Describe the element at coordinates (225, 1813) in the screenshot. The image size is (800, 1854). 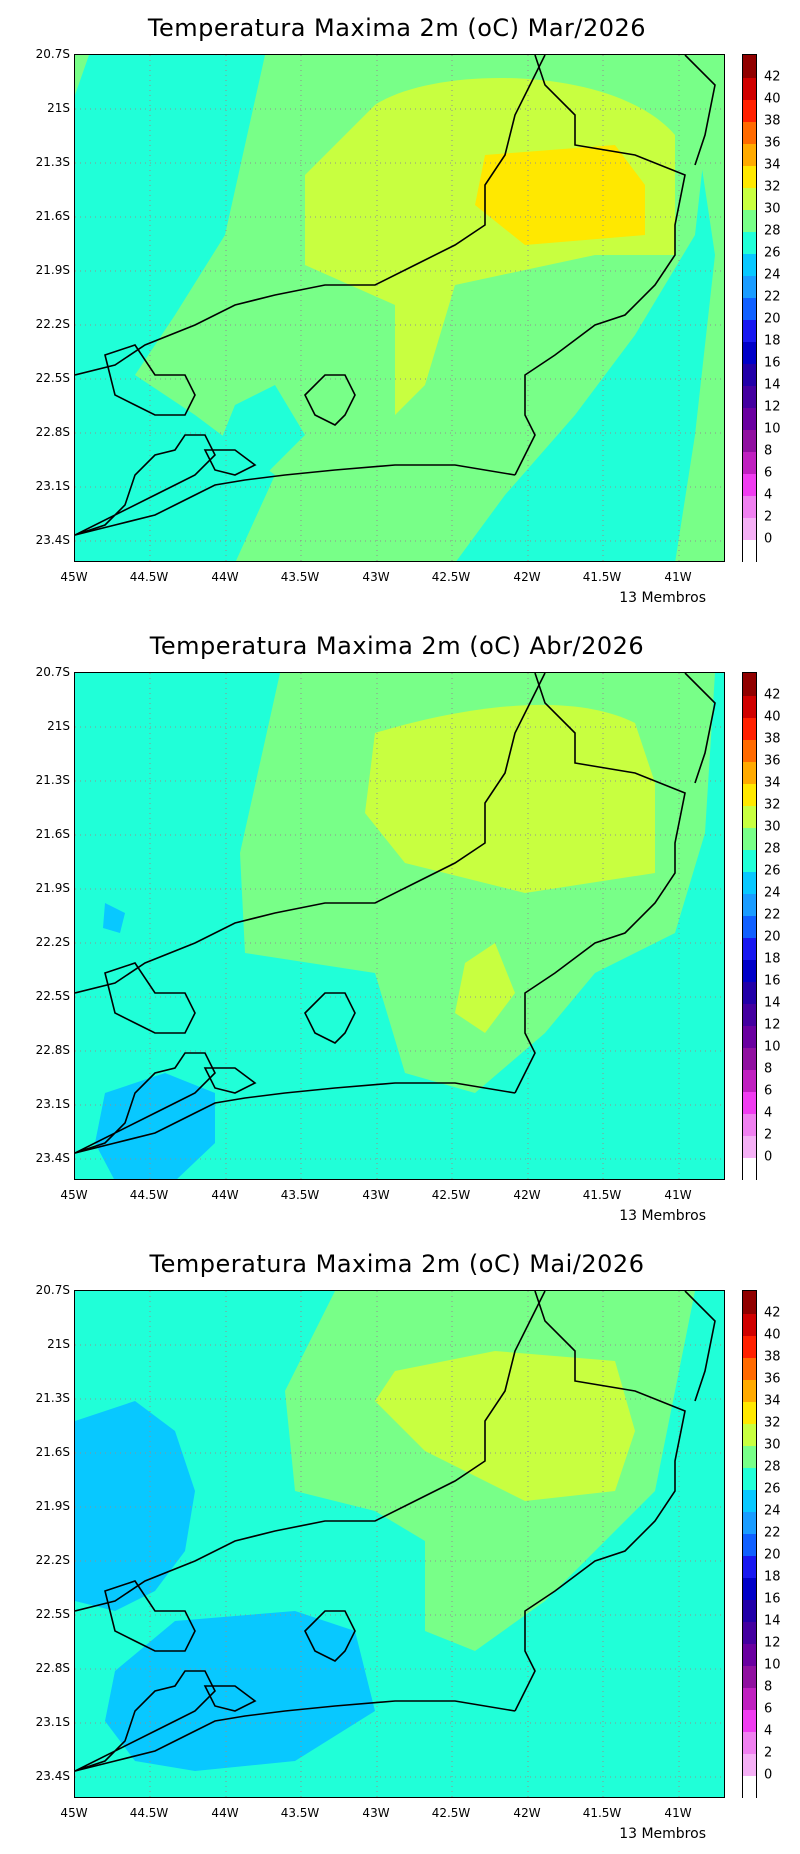
I see `x-tick: 44W` at that location.